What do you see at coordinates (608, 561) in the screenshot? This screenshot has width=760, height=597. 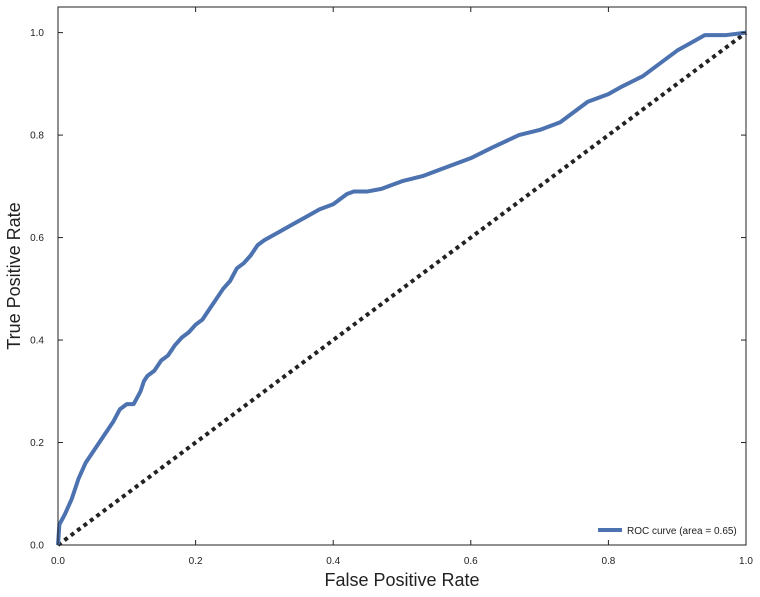 I see `x-tick-label: 0.8` at bounding box center [608, 561].